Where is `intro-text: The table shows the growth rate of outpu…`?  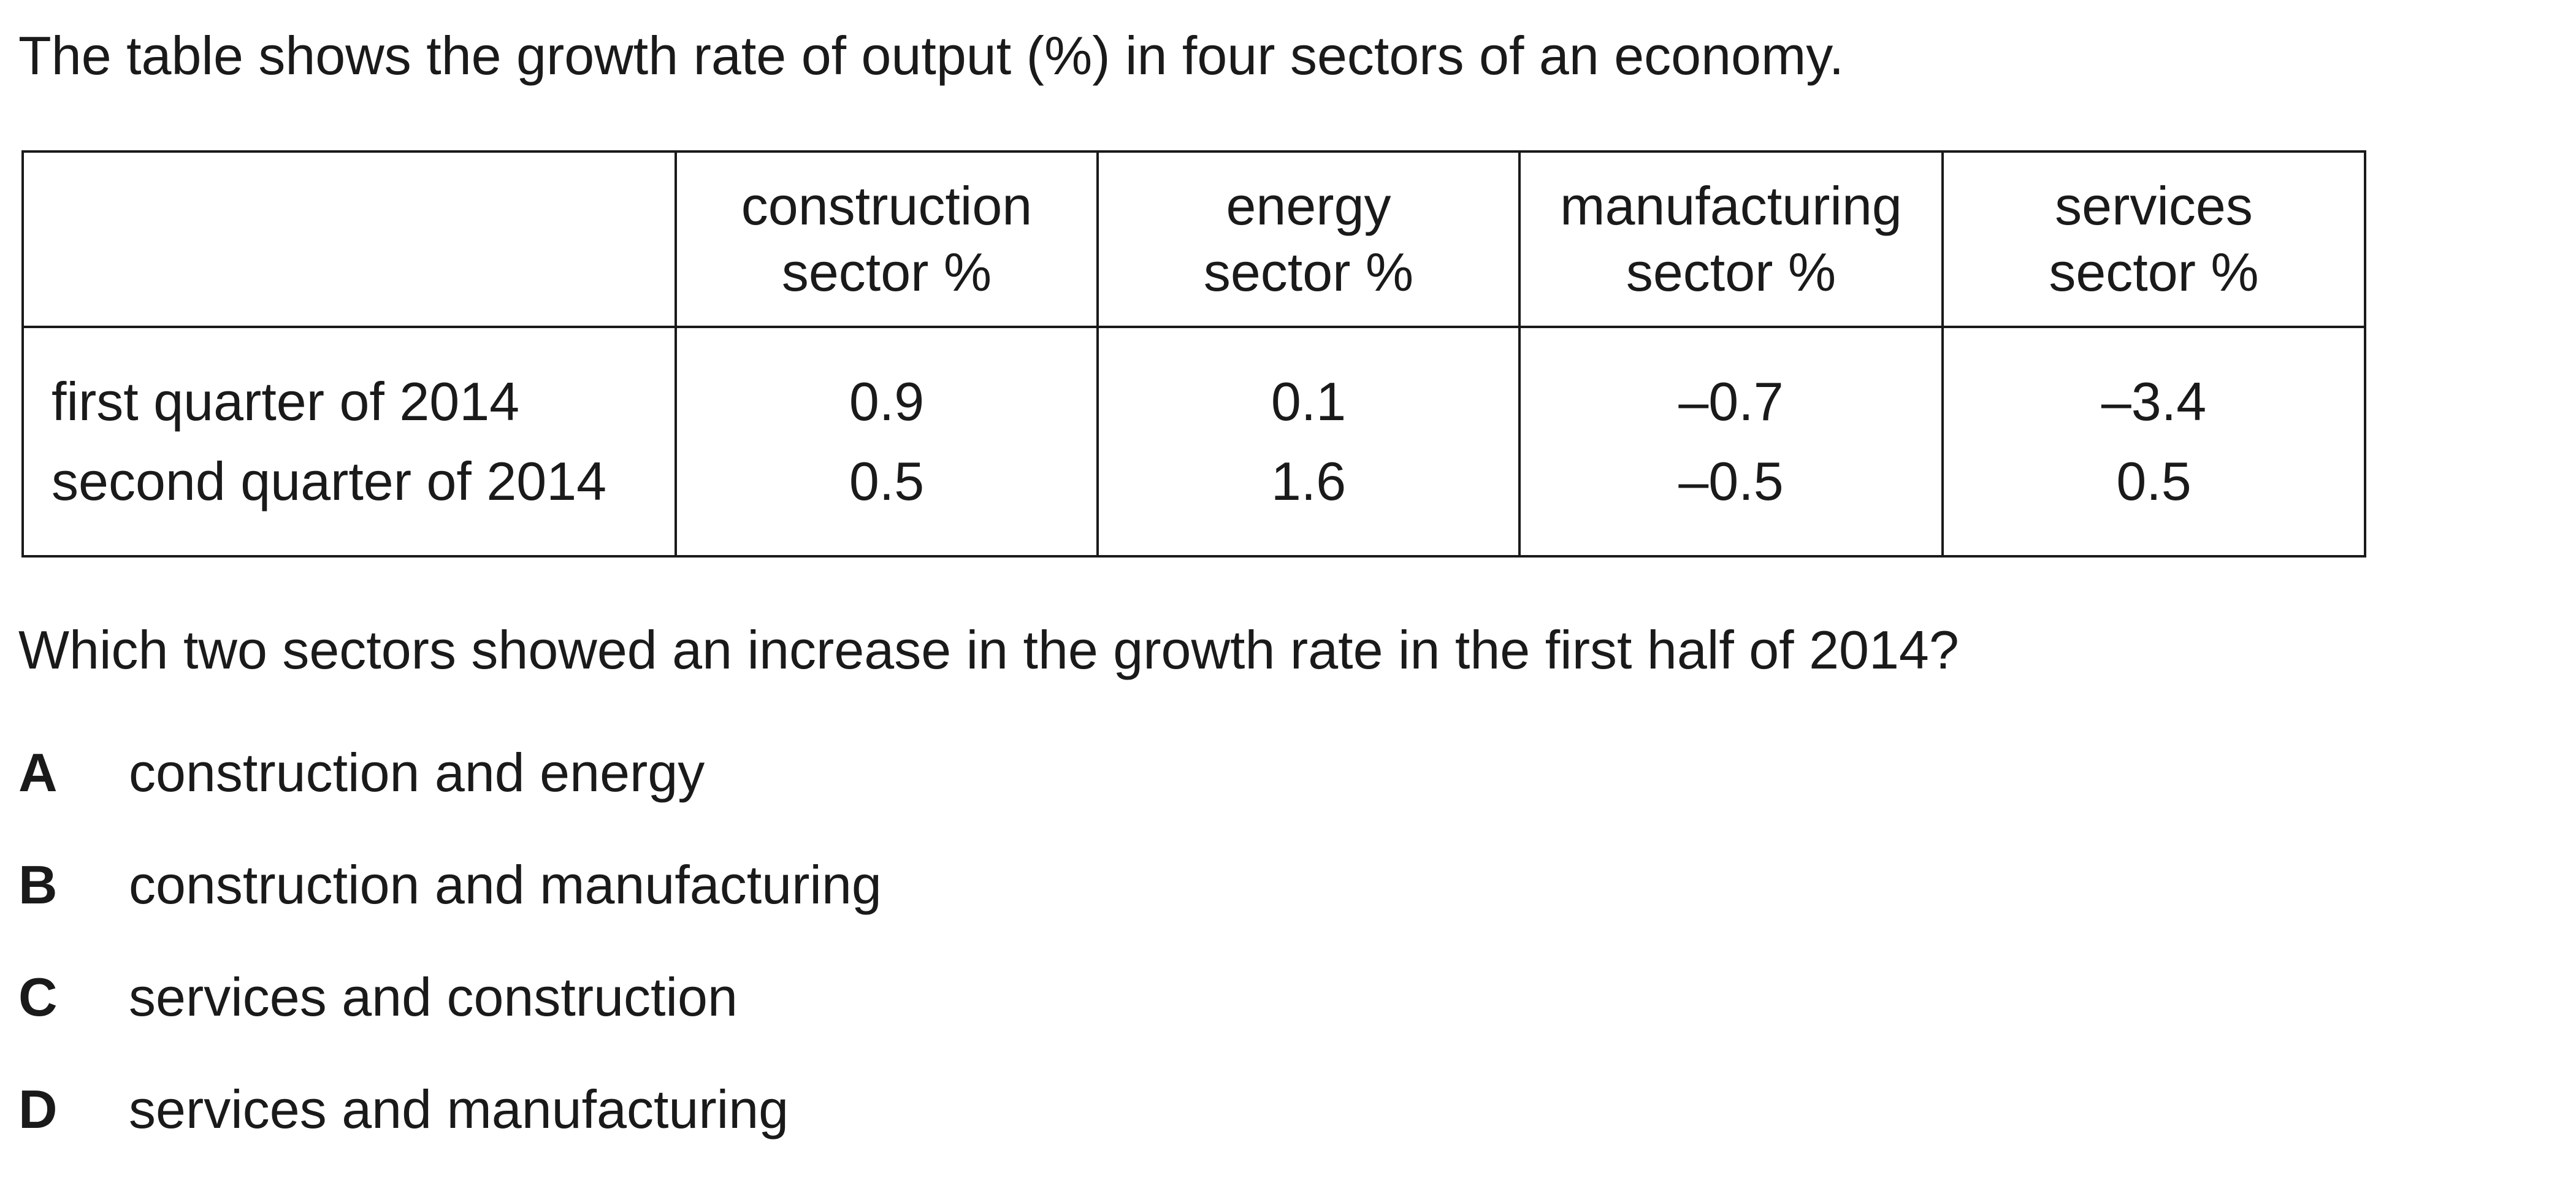
intro-text: The table shows the growth rate of outpu… is located at coordinates (931, 55).